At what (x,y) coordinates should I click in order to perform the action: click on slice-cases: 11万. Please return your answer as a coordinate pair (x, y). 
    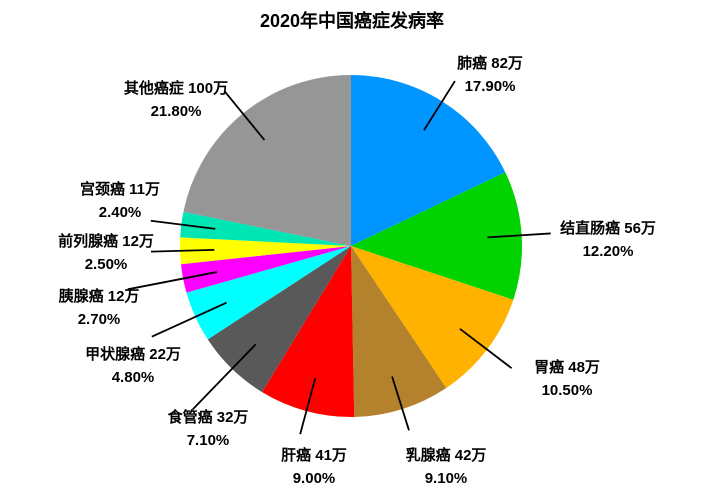
    Looking at the image, I should click on (145, 189).